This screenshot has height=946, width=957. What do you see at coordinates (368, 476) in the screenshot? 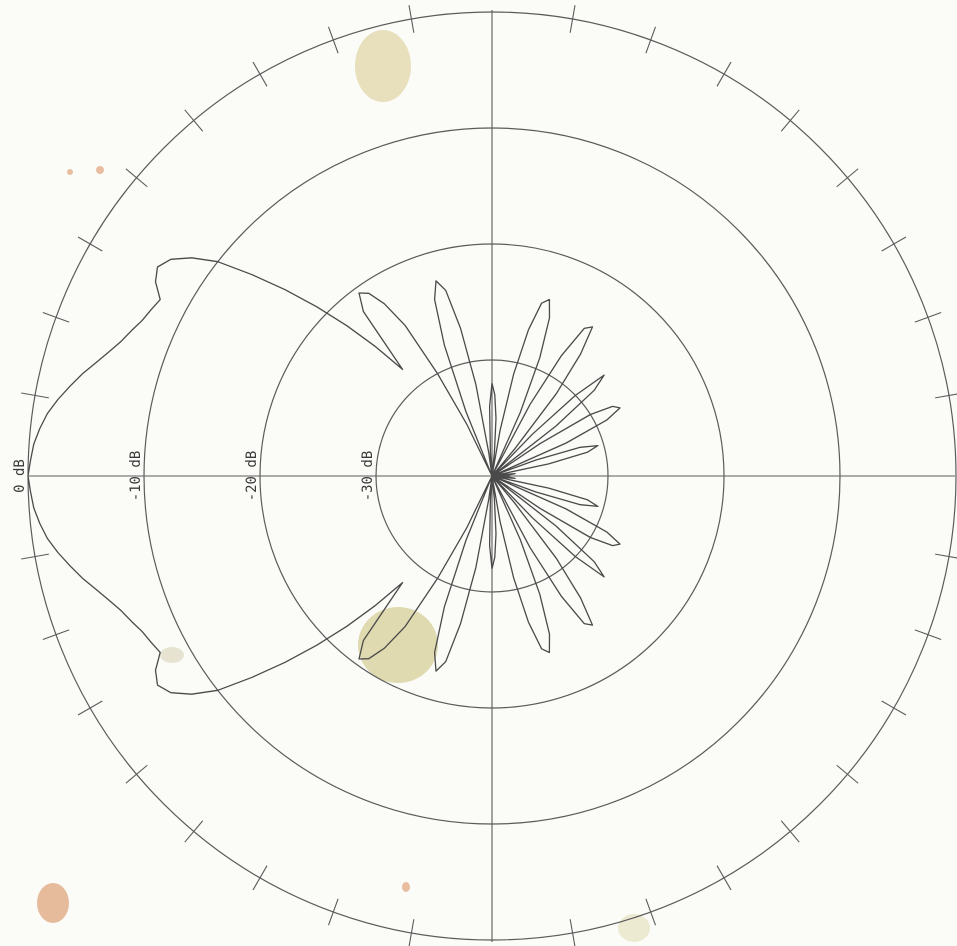
I see `ring-label: -30 dB` at bounding box center [368, 476].